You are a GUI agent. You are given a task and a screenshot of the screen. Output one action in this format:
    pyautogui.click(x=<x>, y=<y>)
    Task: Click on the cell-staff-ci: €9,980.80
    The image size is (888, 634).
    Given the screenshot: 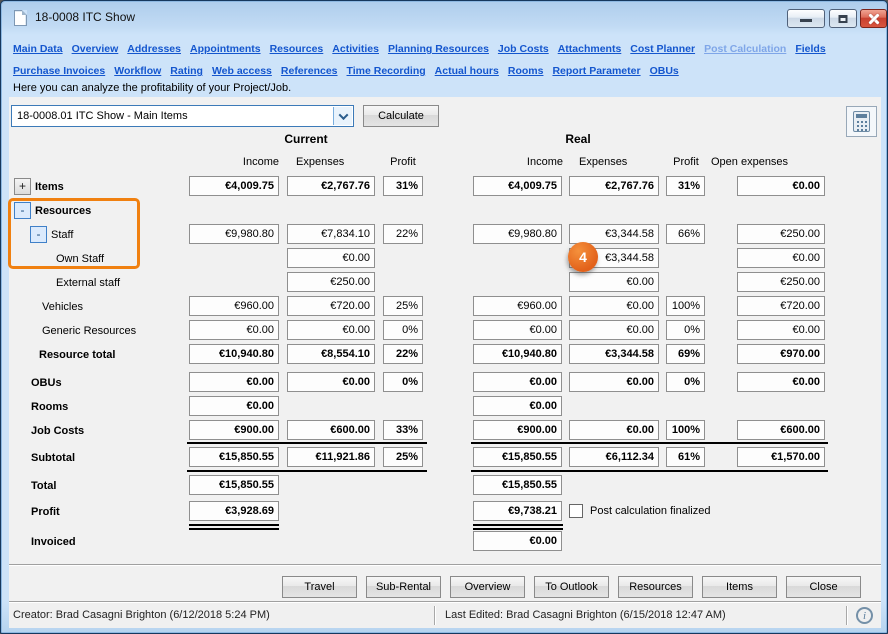 What is the action you would take?
    pyautogui.click(x=234, y=234)
    